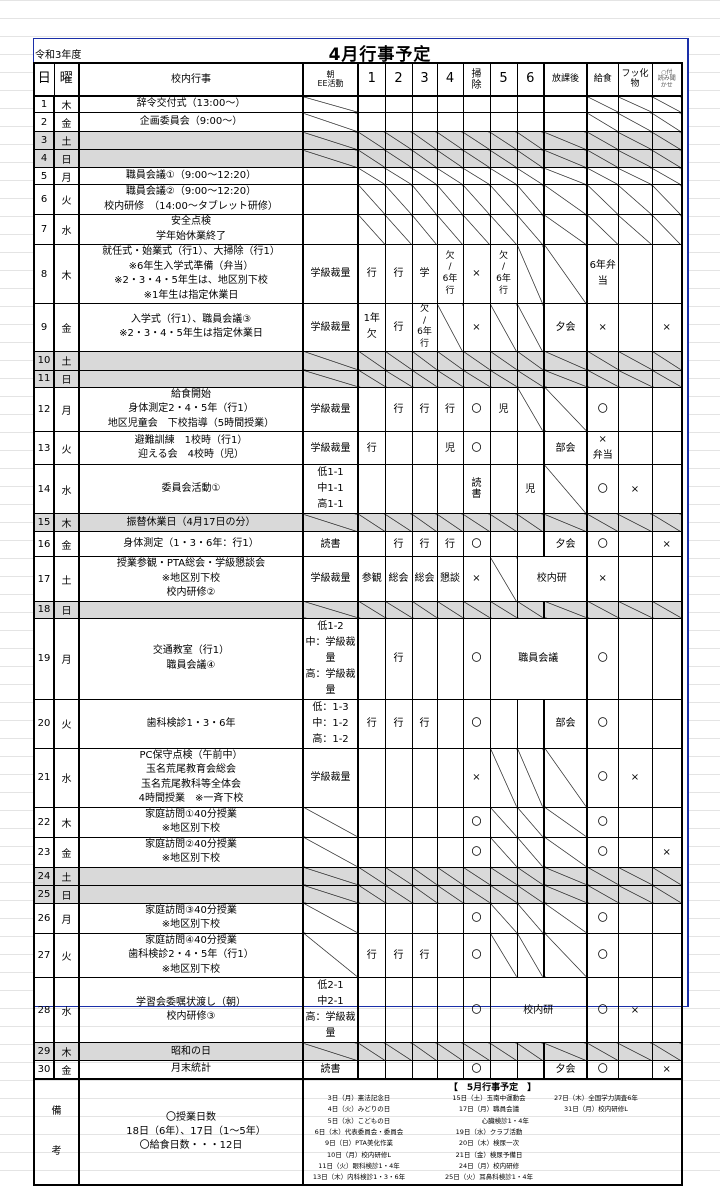  I want to click on col-period-6-cell, so click(530, 723).